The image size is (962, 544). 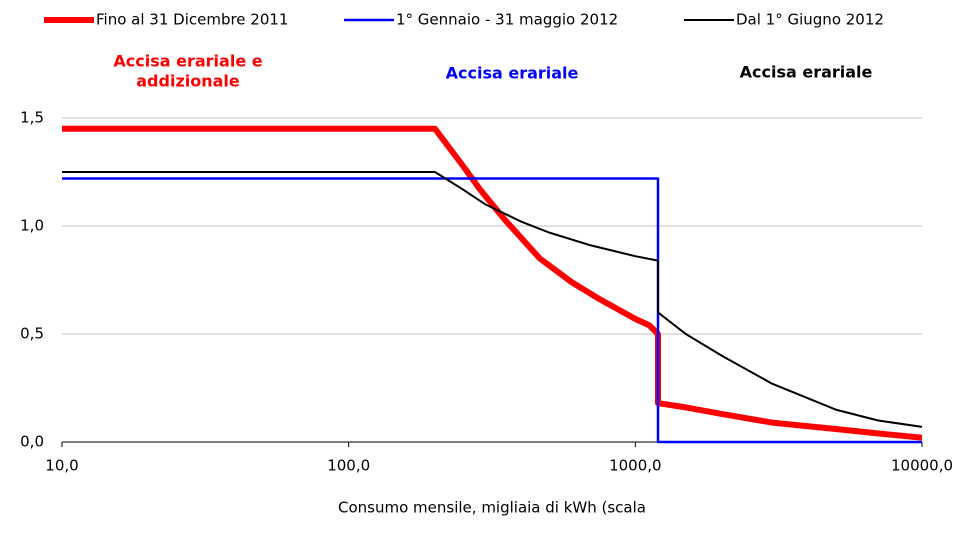 I want to click on y-tick-label: 1,5, so click(x=32, y=118).